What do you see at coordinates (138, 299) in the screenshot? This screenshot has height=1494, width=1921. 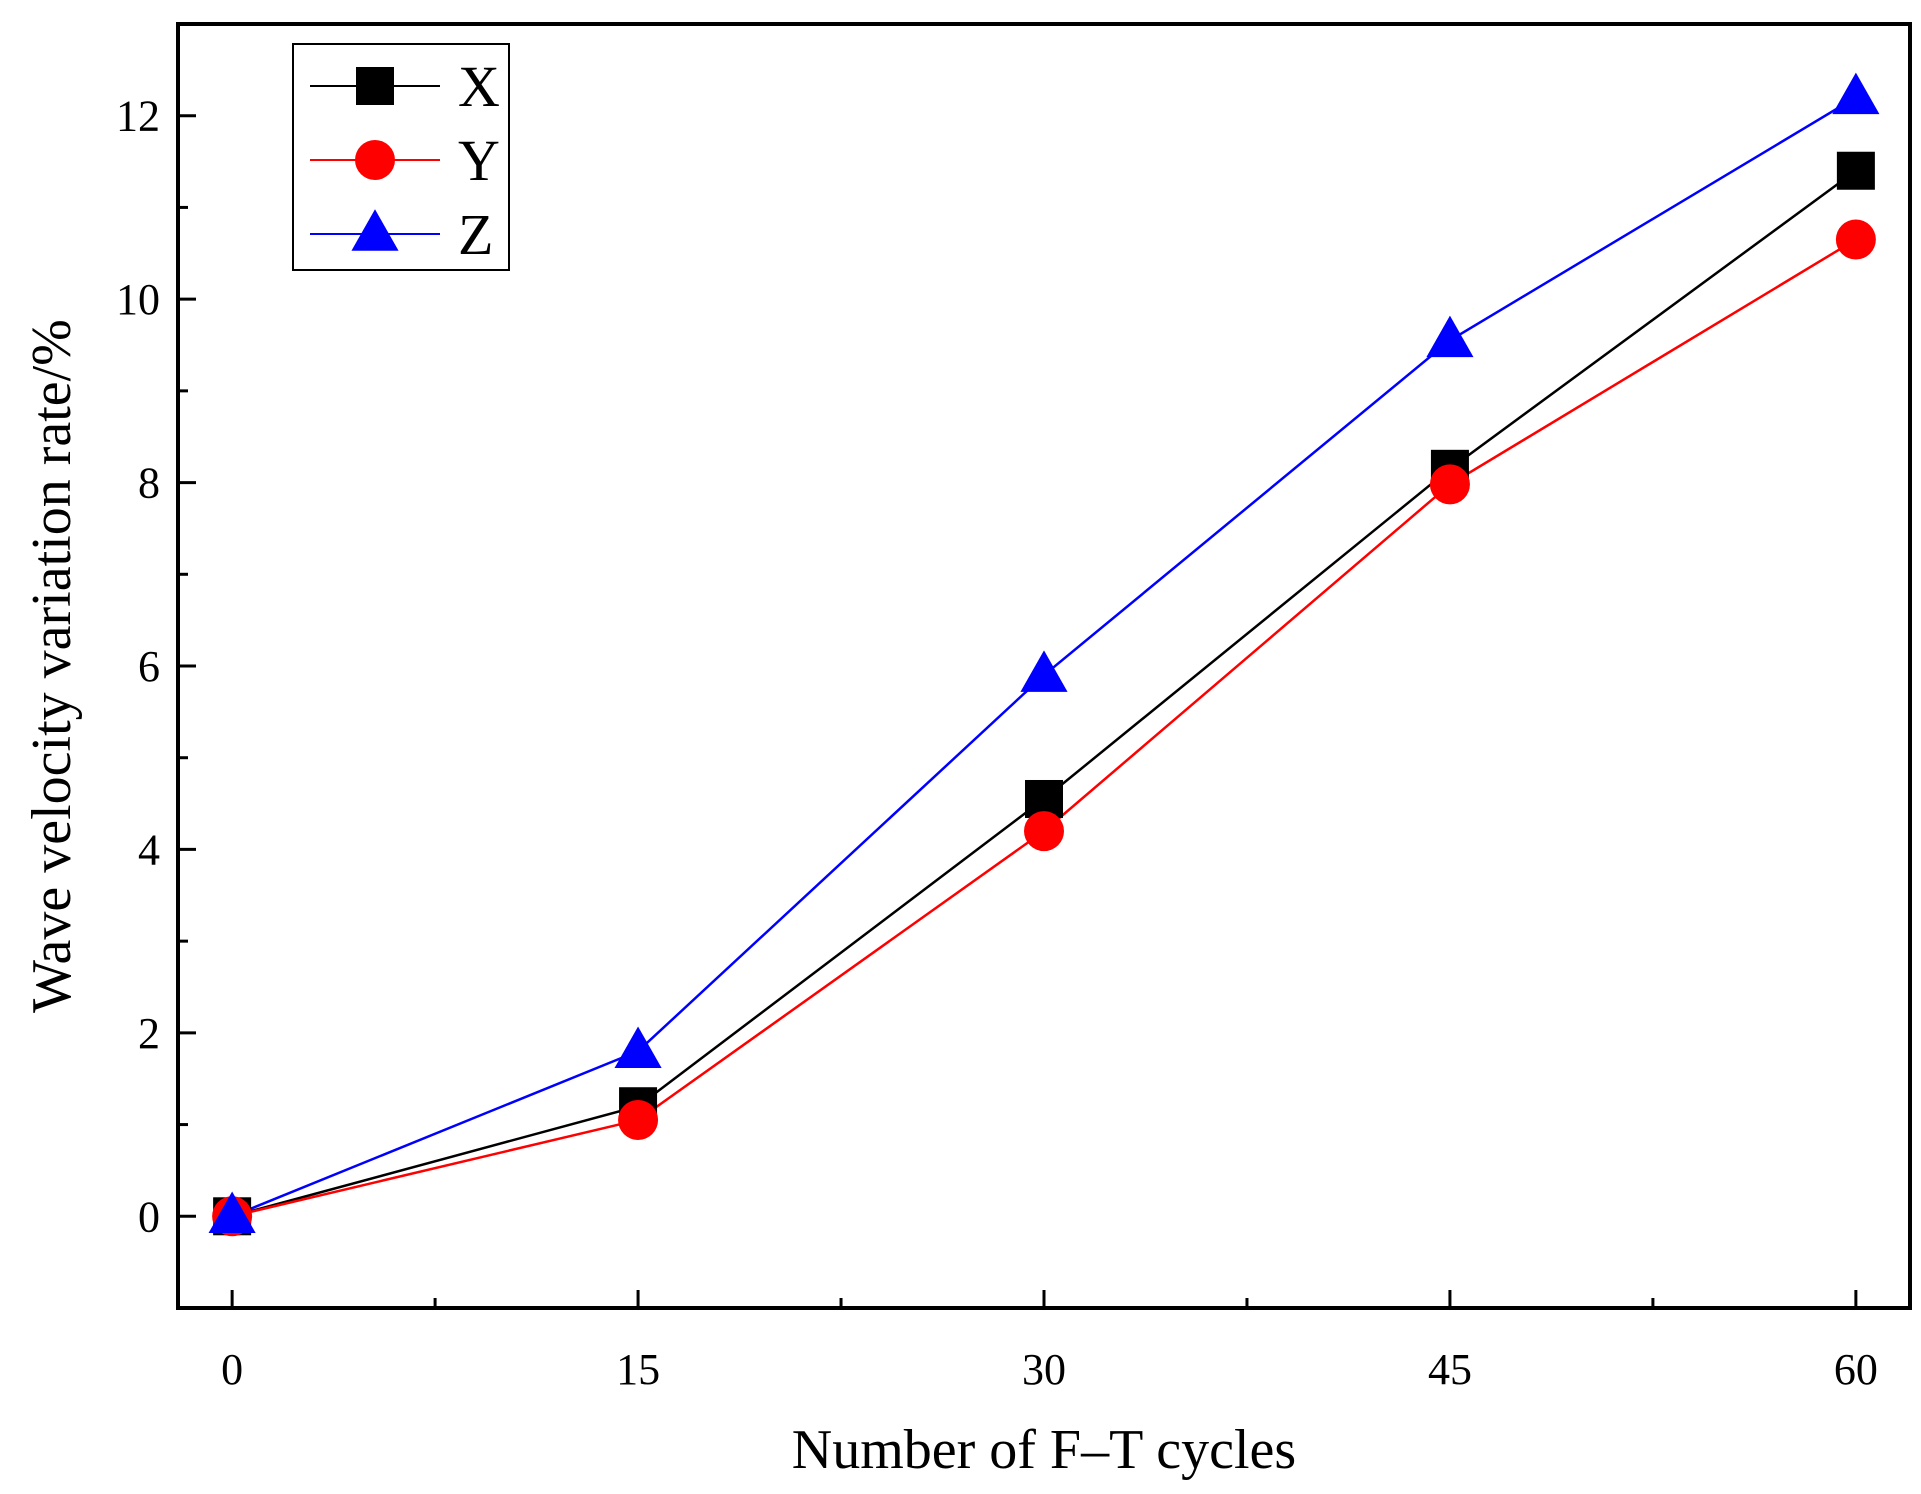 I see `y-tick-label: 10` at bounding box center [138, 299].